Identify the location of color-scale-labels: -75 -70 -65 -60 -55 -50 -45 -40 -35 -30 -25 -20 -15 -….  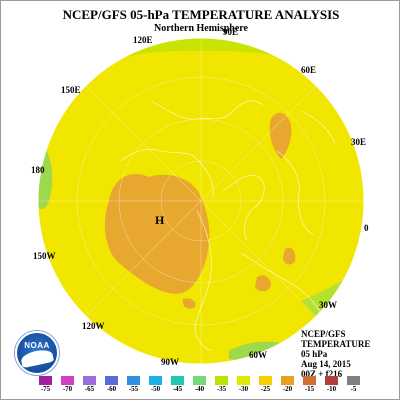
(200, 391).